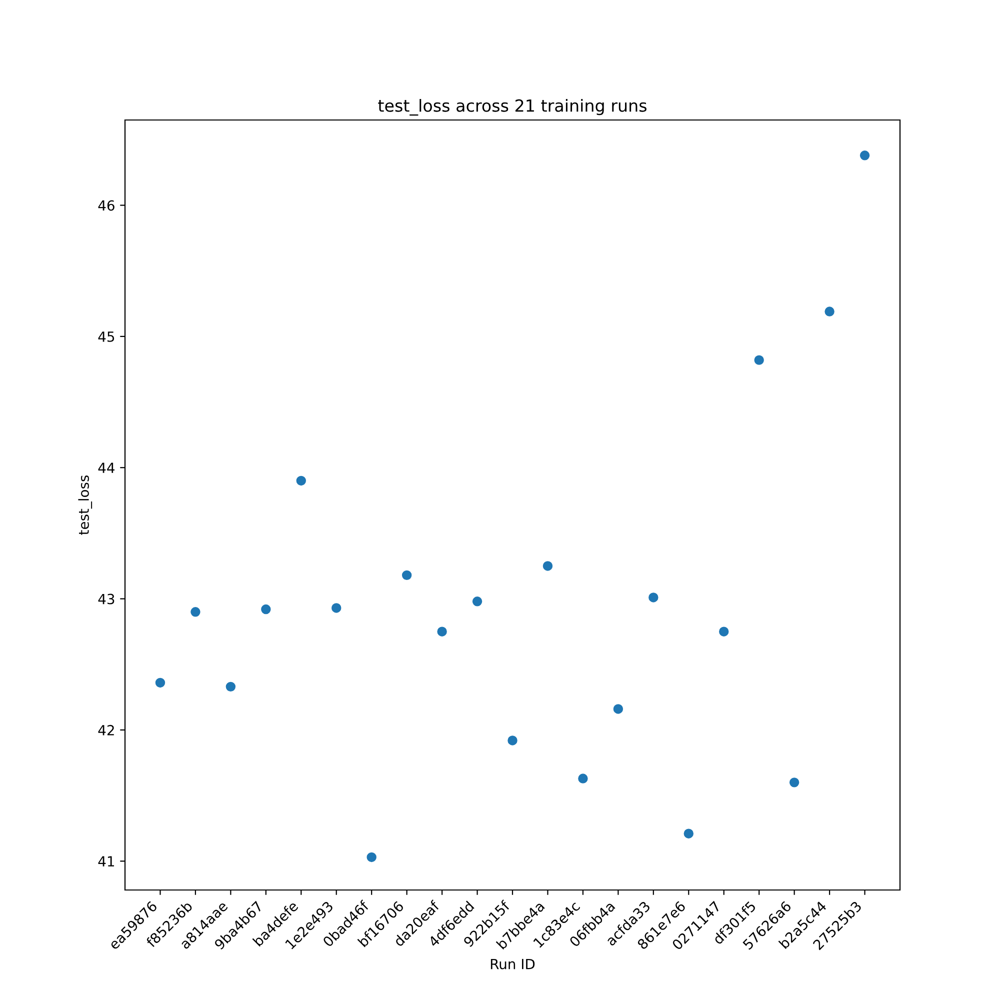 This screenshot has height=1000, width=1000. Describe the element at coordinates (106, 205) in the screenshot. I see `y-tick-label: 46` at that location.